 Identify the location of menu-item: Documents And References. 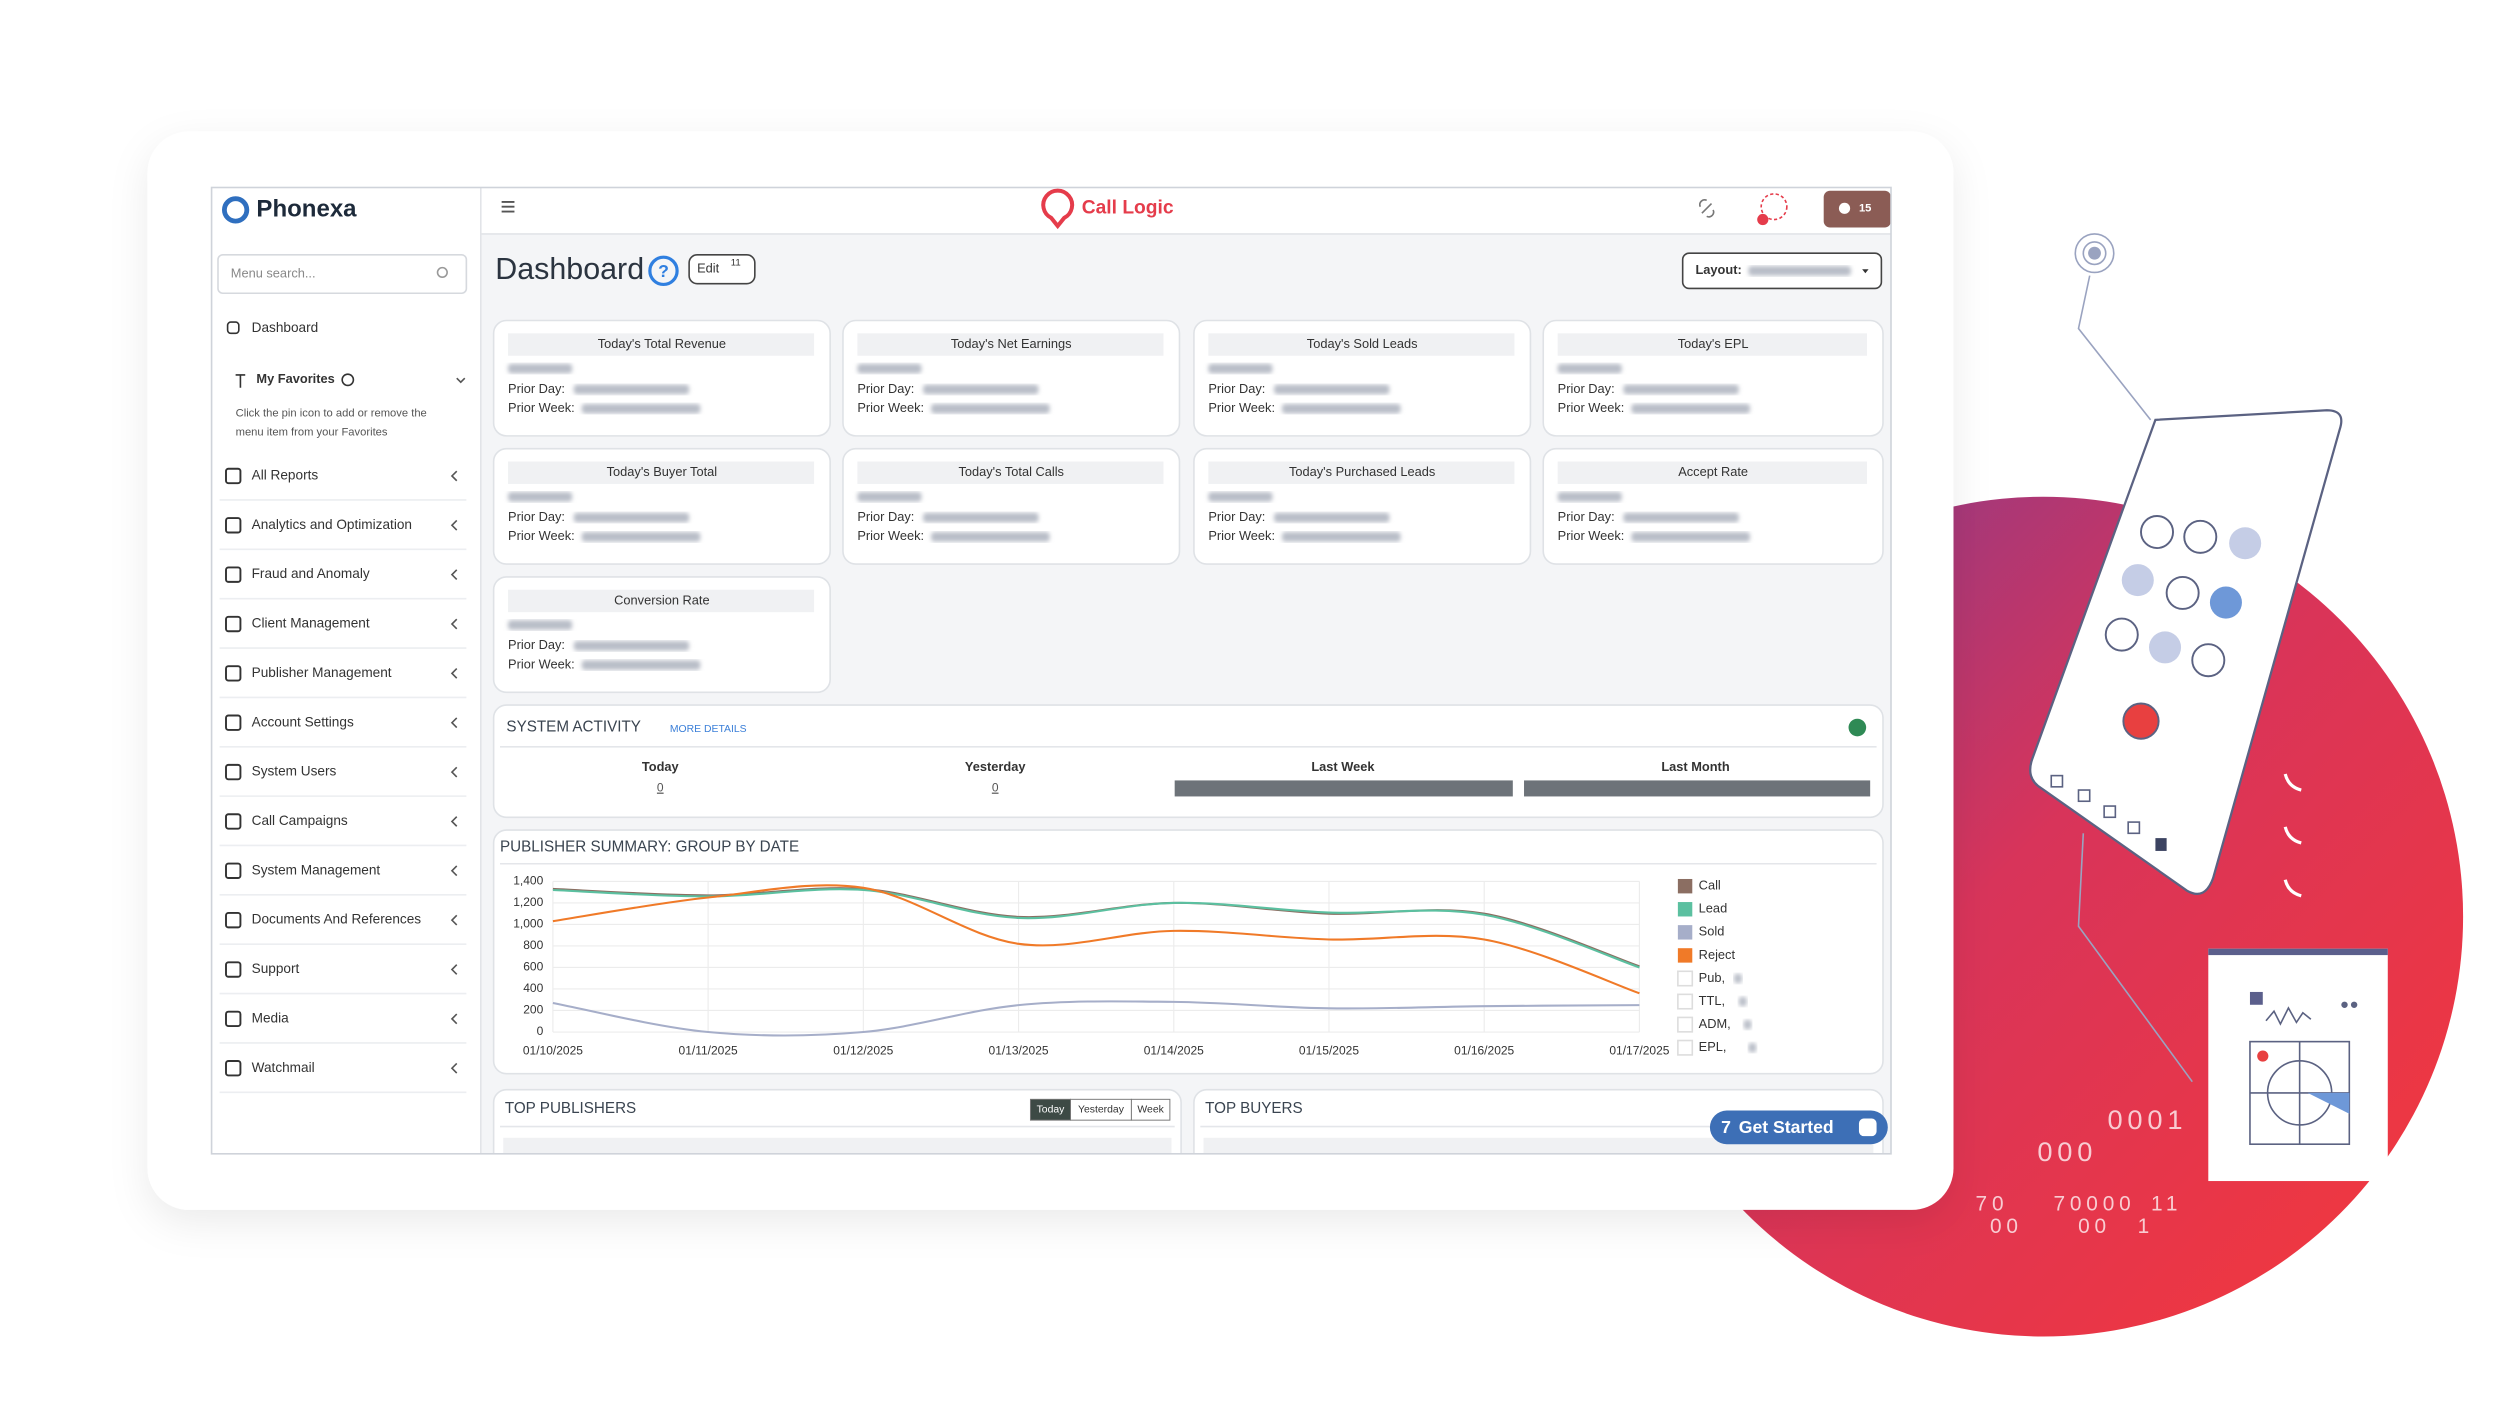
(337, 919).